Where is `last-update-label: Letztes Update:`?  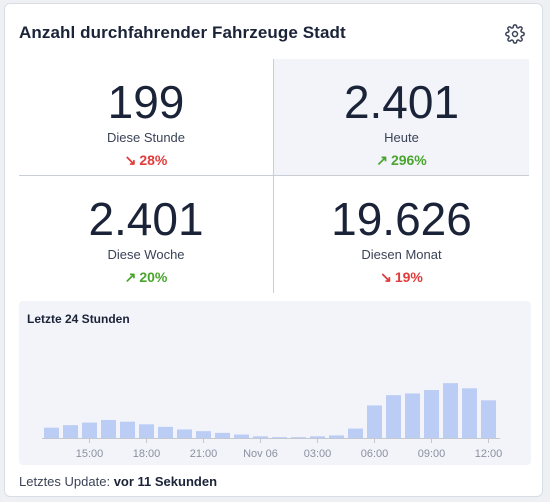 last-update-label: Letztes Update: is located at coordinates (65, 481).